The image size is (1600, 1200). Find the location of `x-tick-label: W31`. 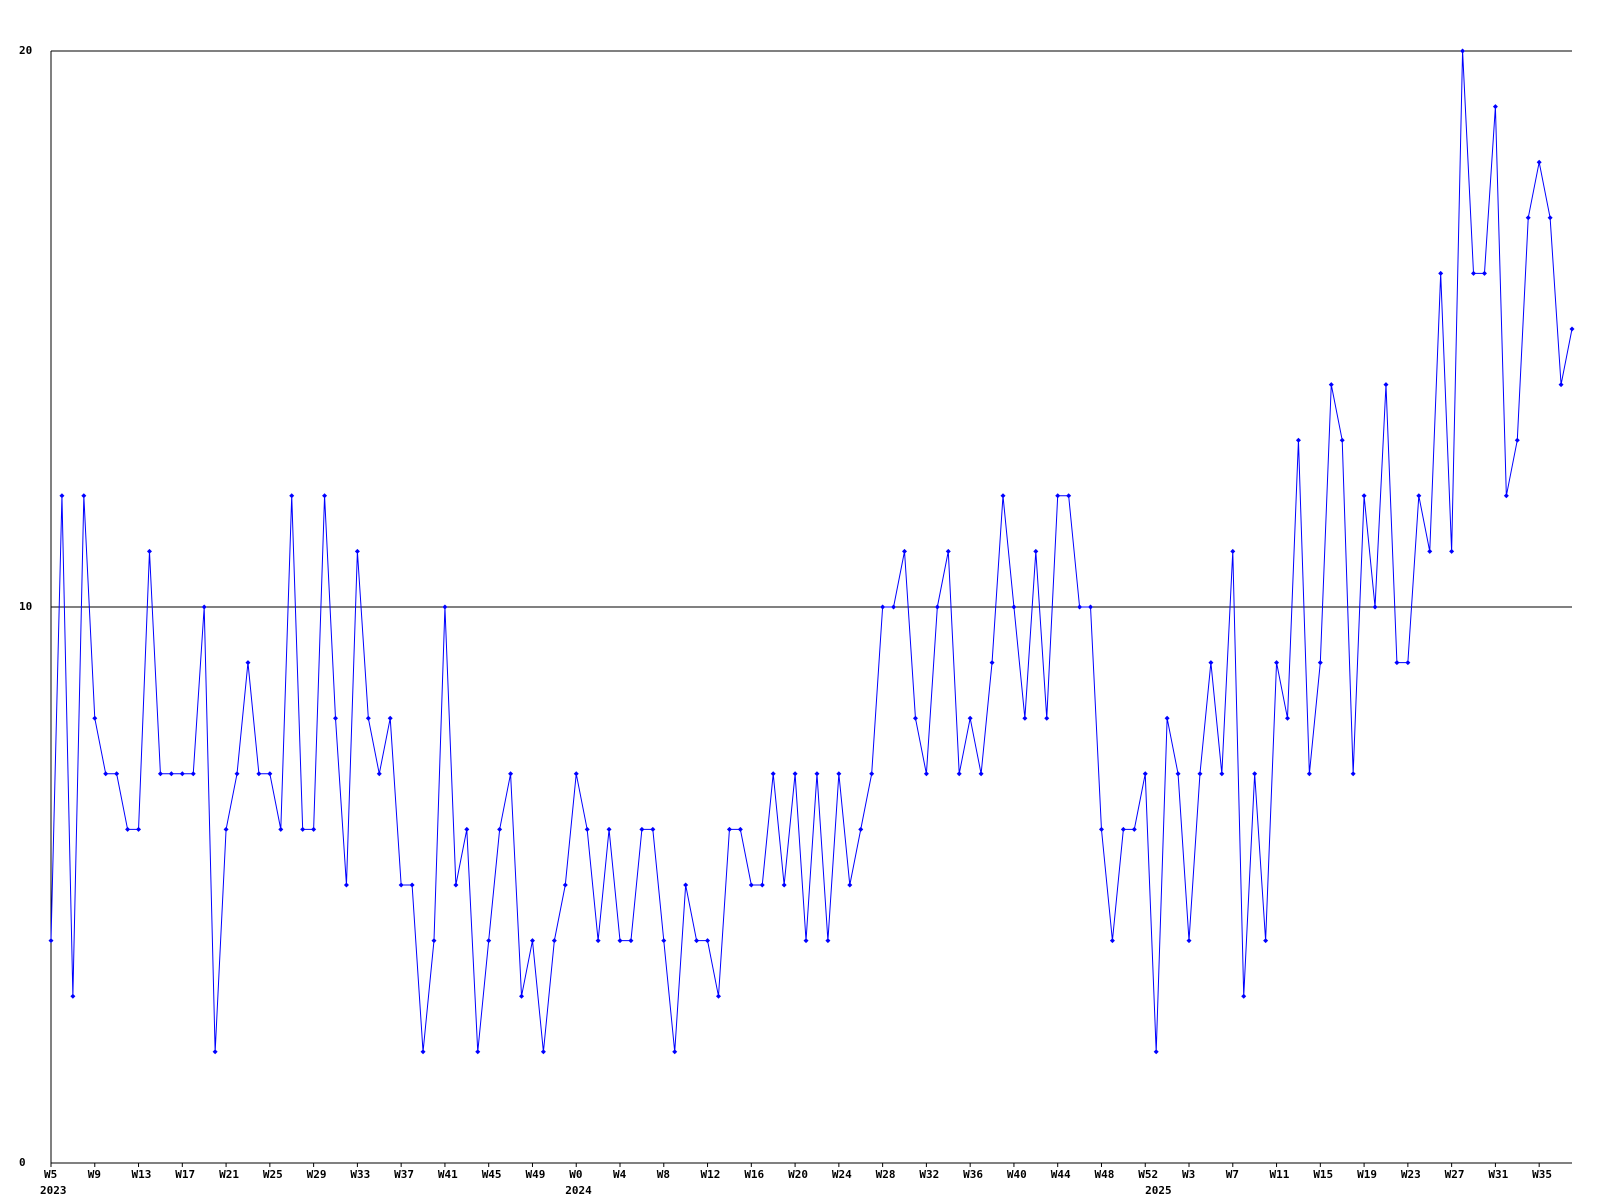

x-tick-label: W31 is located at coordinates (1498, 1174).